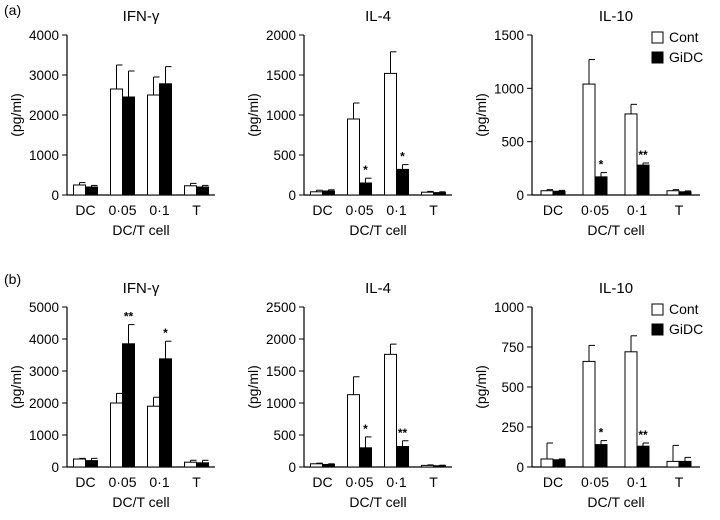  Describe the element at coordinates (512, 347) in the screenshot. I see `y-tick-label: 750` at that location.